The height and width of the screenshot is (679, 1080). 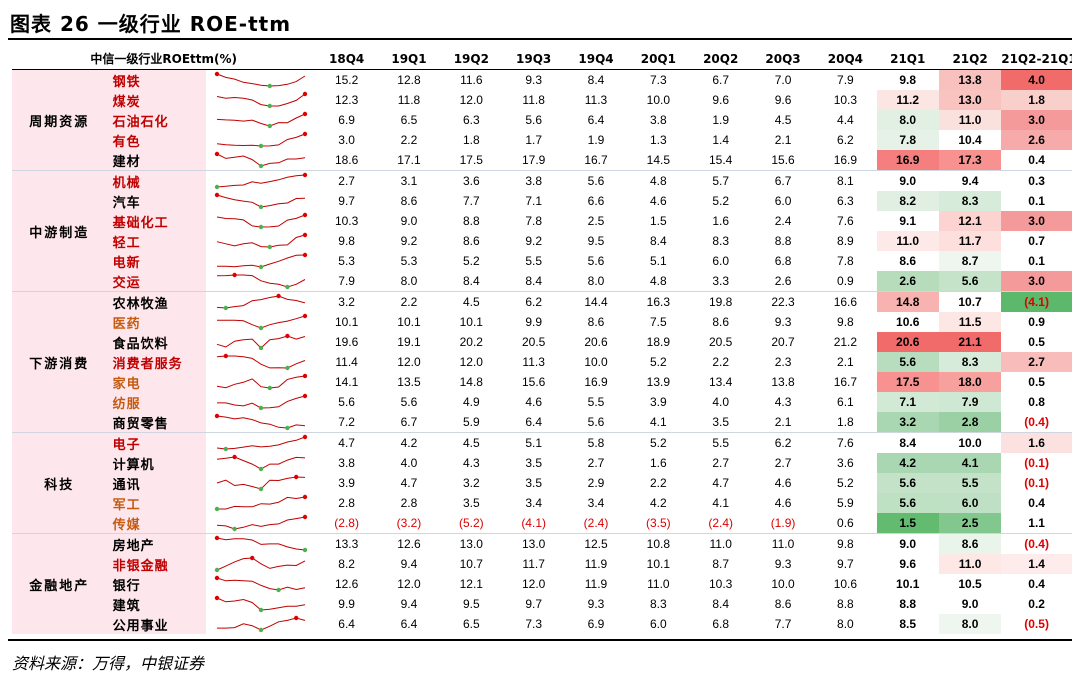 What do you see at coordinates (970, 140) in the screenshot?
I see `value-cell: 10.4` at bounding box center [970, 140].